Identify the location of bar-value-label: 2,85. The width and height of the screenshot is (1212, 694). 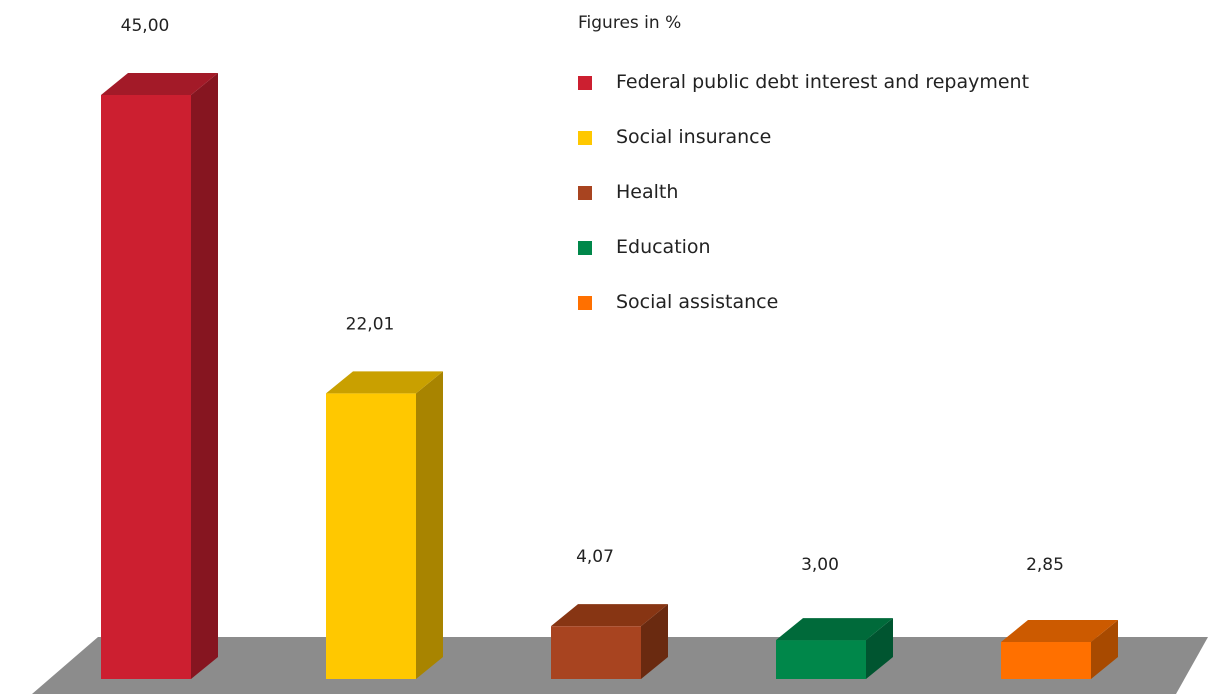
(1045, 565).